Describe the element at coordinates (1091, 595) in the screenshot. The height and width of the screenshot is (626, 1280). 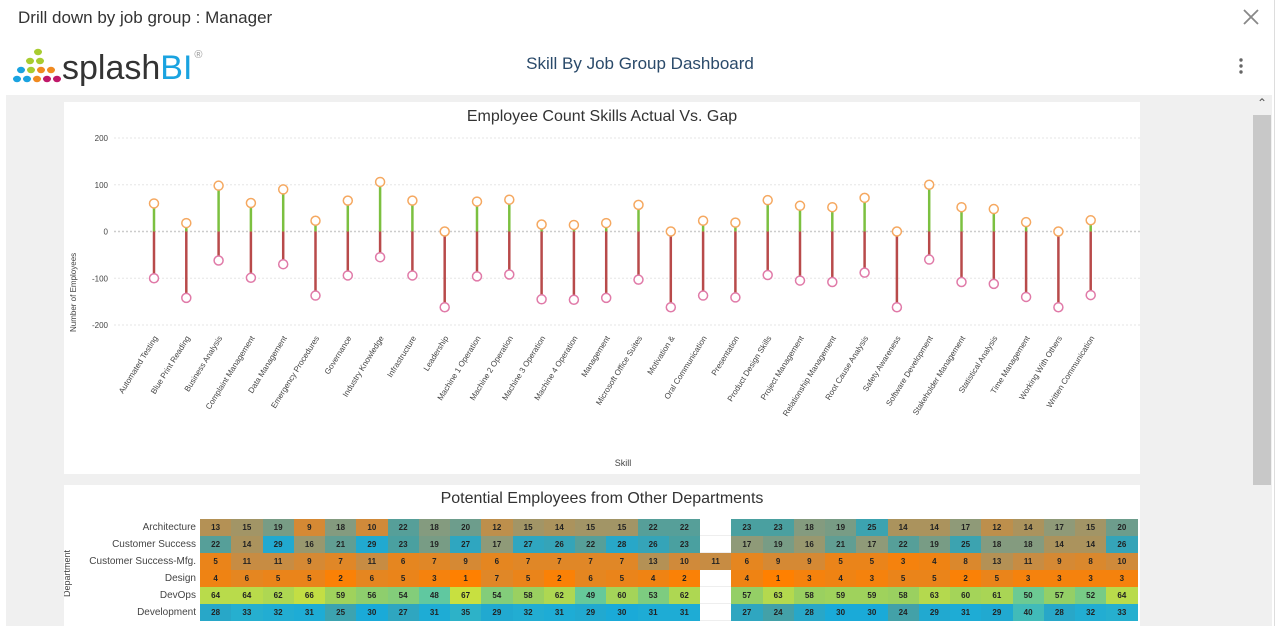
I see `heatmap-cell: 52` at that location.